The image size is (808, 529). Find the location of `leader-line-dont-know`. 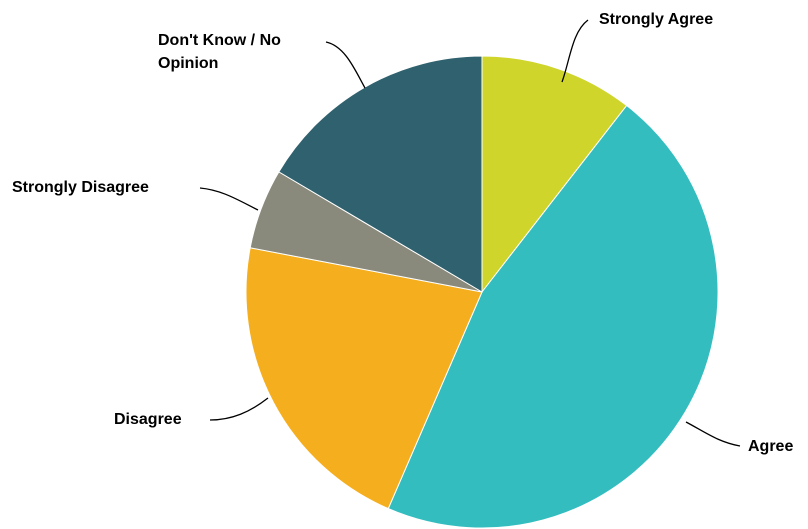

leader-line-dont-know is located at coordinates (345, 65).